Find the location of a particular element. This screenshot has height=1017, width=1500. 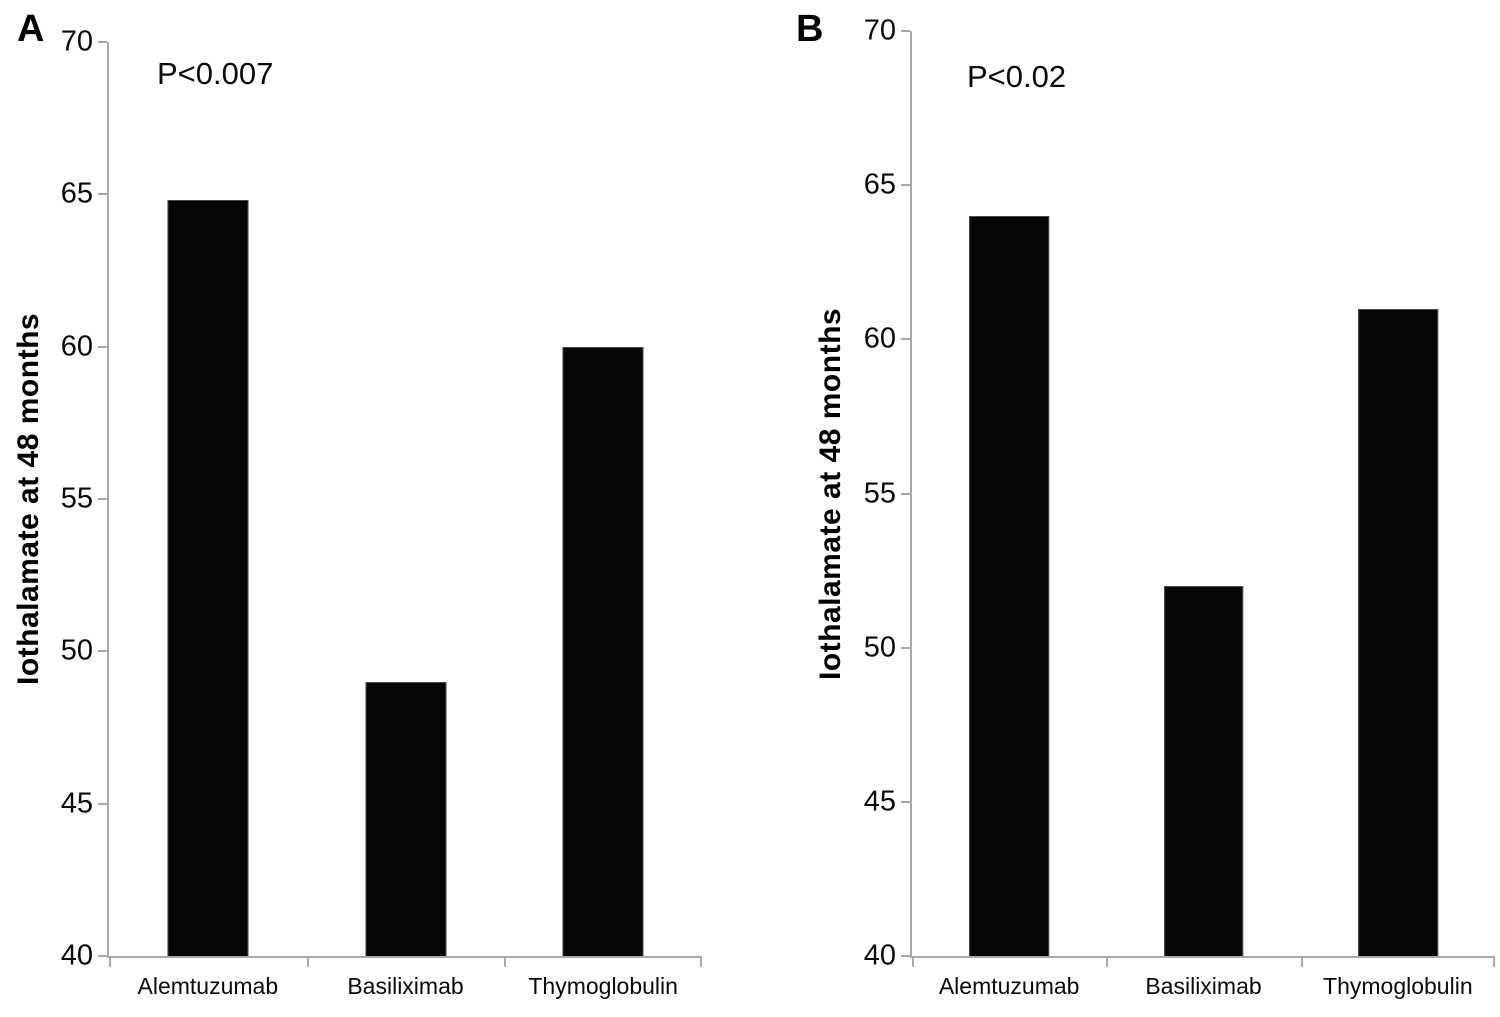

panel-a-letter: A is located at coordinates (31, 29).